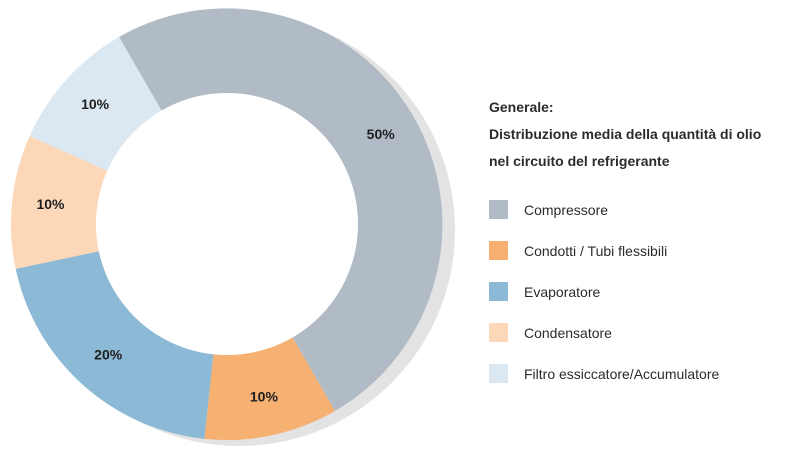 The image size is (798, 464). I want to click on slice-evaporatore, so click(114, 345).